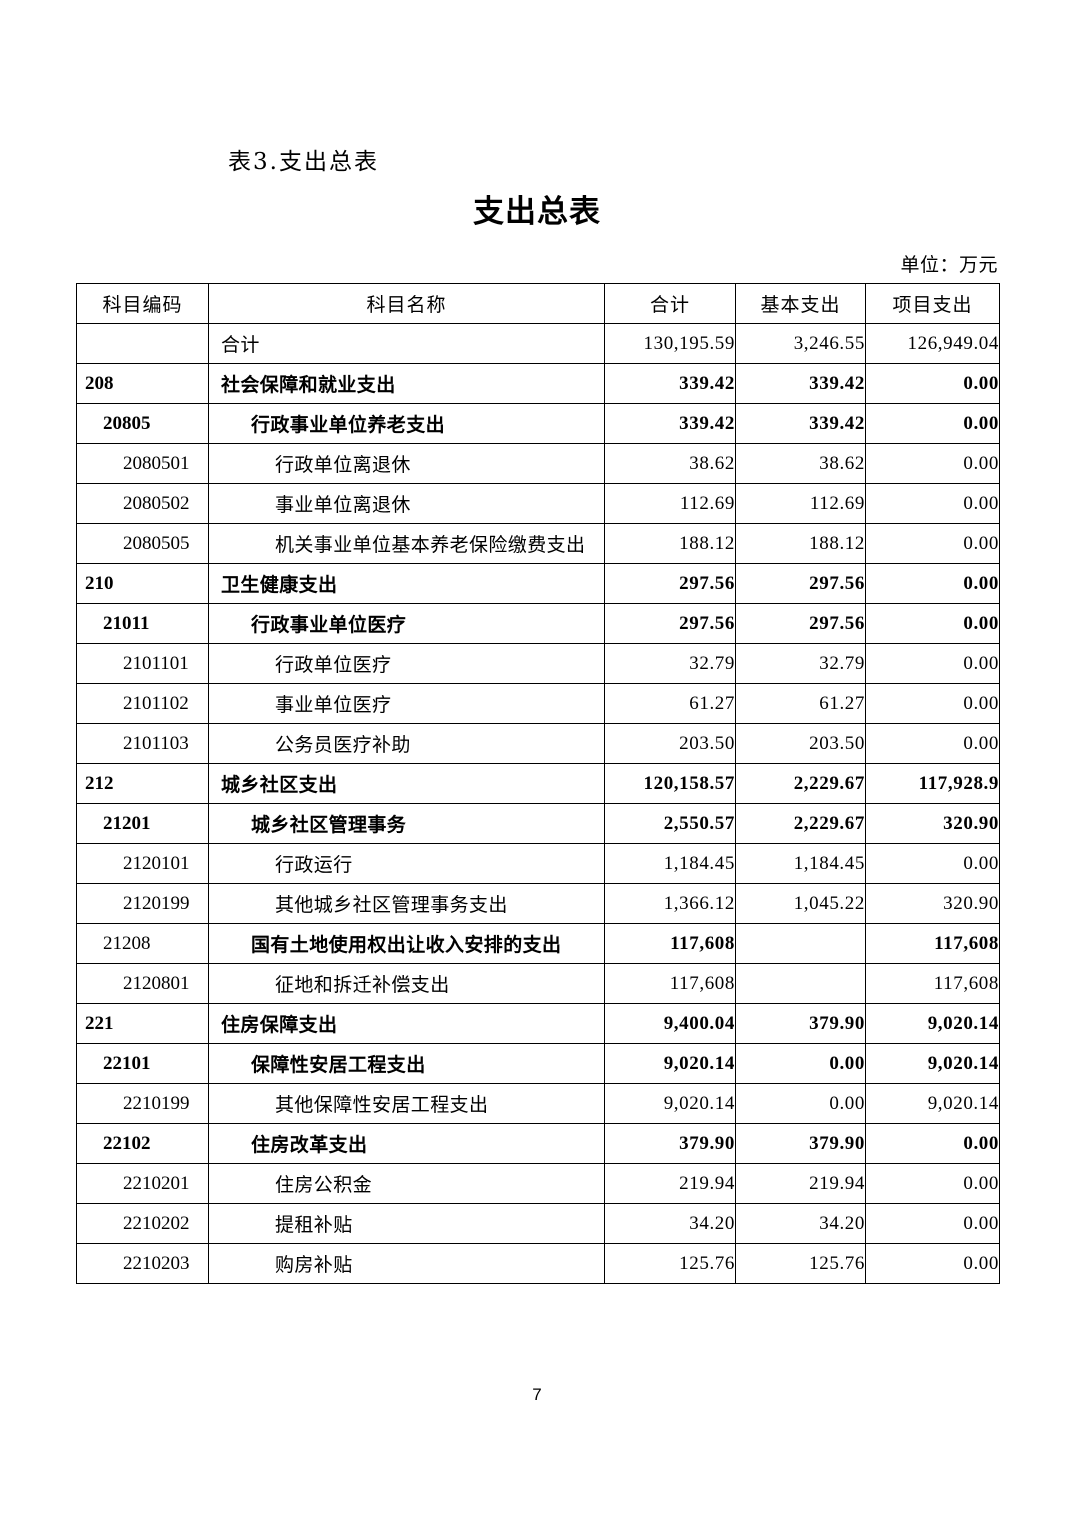  I want to click on table-row: 21201 城乡社区管理事务 2,550.57 2,229.67 320.90, so click(538, 823).